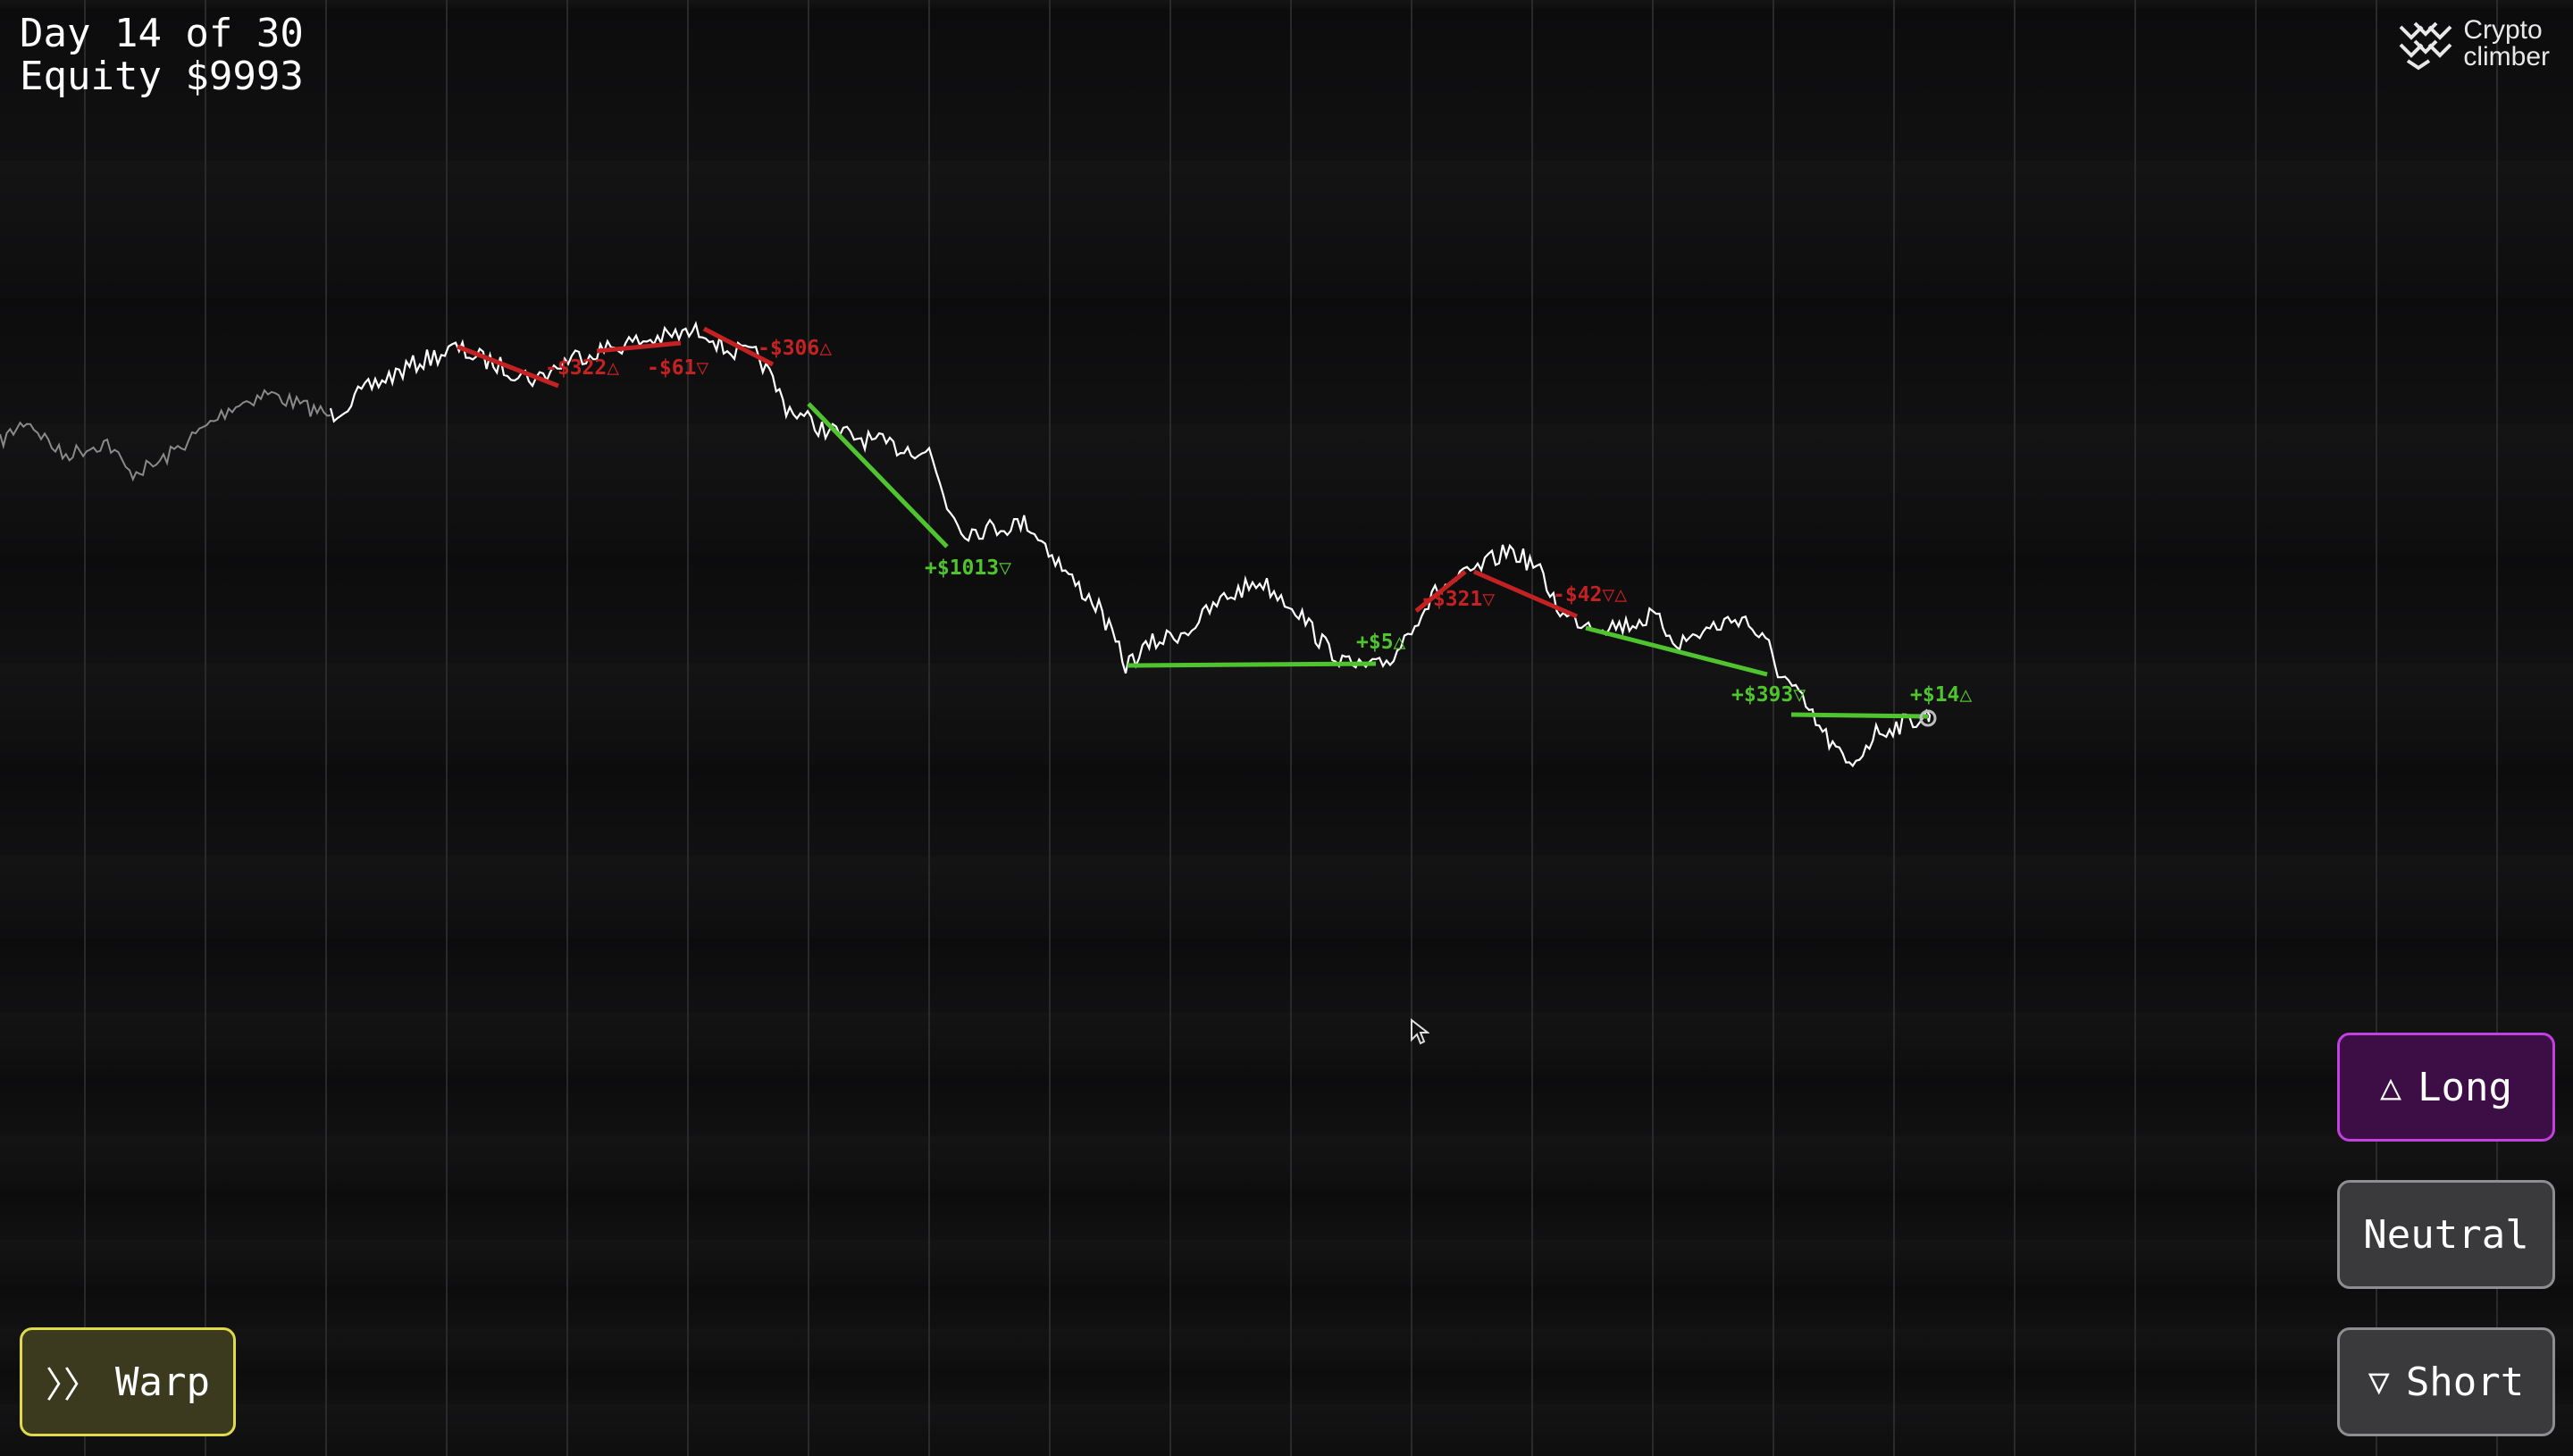 The height and width of the screenshot is (1456, 2573). I want to click on crypto-climber-logo-icon, so click(2425, 46).